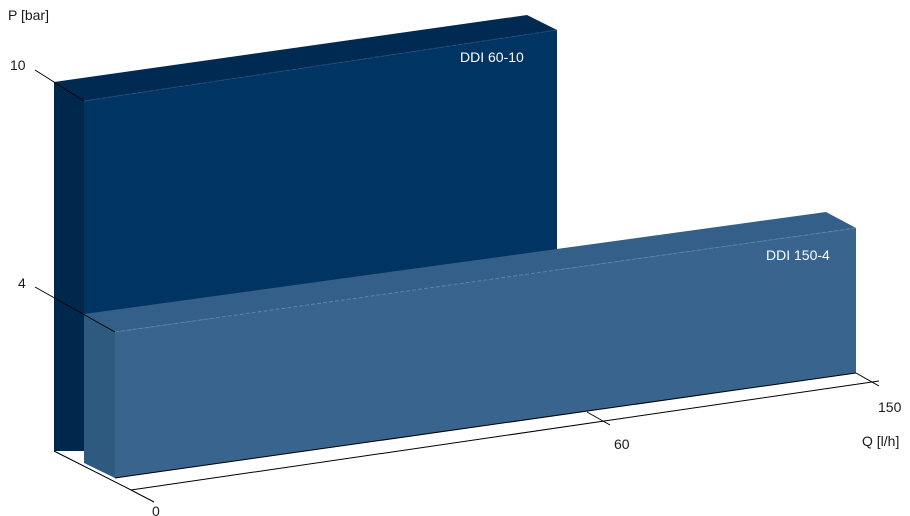  Describe the element at coordinates (99, 396) in the screenshot. I see `block-ddi-150-4-side` at that location.